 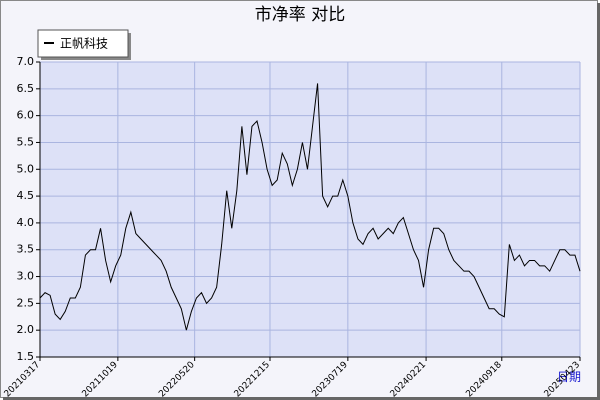 What do you see at coordinates (300, 15) in the screenshot?
I see `chart-title: 市净率 对比` at bounding box center [300, 15].